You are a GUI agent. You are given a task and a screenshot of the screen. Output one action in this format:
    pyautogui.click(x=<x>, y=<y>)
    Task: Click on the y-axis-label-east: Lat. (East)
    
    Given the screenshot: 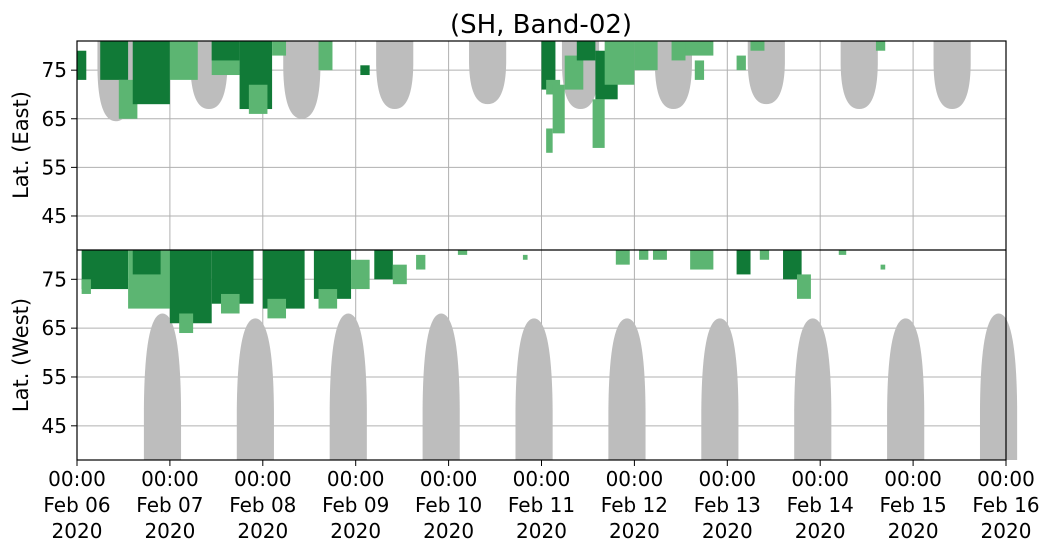 What is the action you would take?
    pyautogui.click(x=21, y=145)
    